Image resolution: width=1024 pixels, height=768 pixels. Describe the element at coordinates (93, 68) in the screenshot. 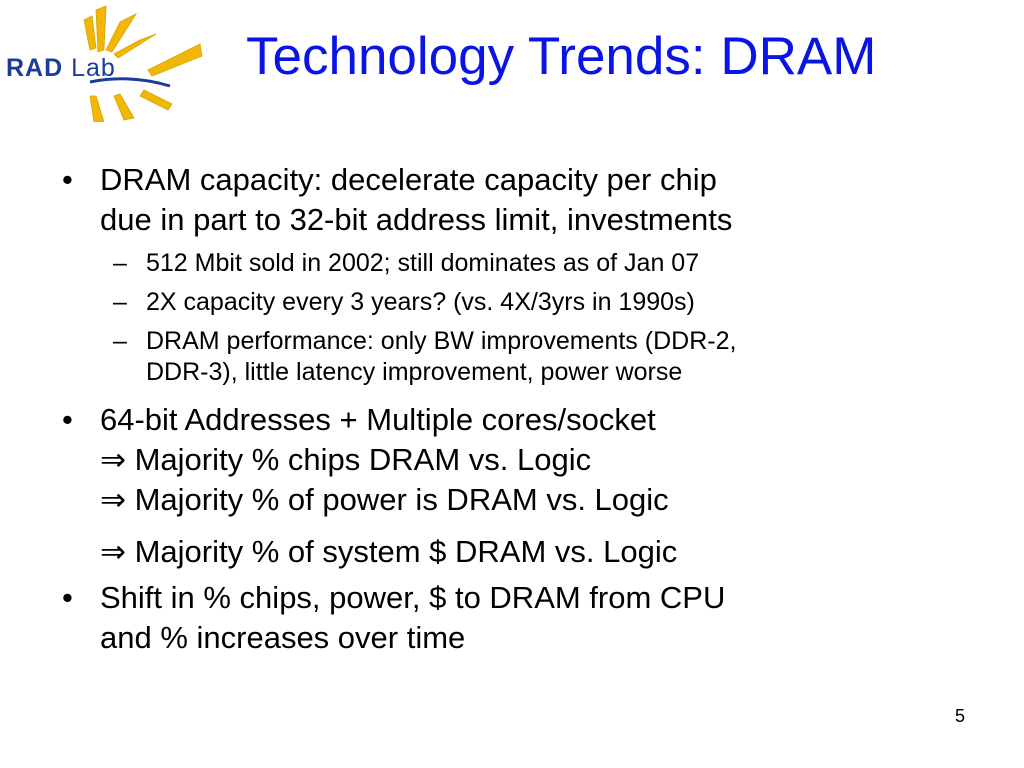

I see `logo-text-lab: Lab` at that location.